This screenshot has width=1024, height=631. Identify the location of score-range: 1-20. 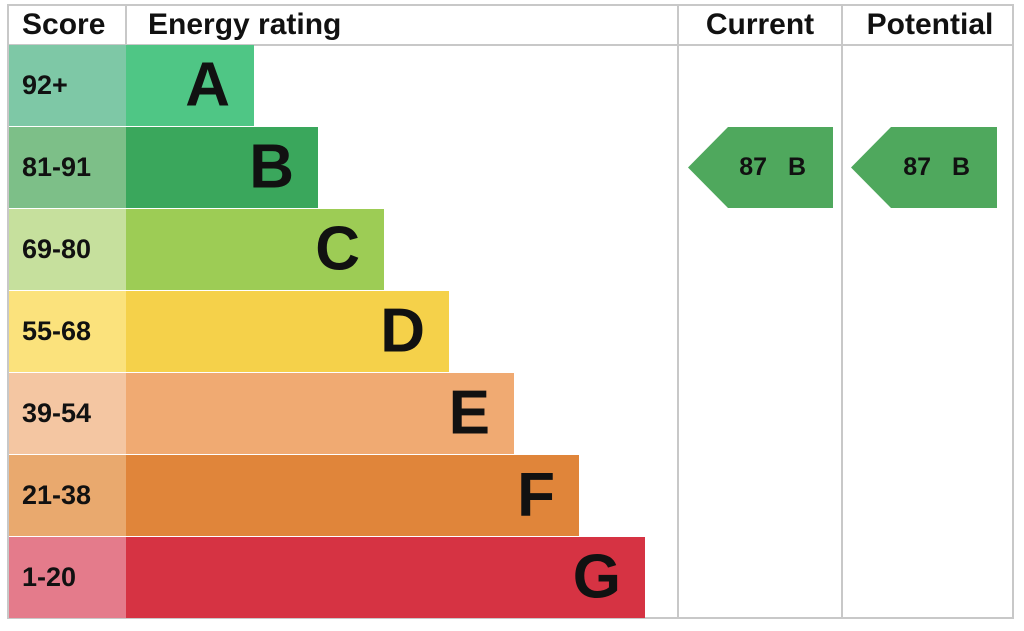
(49, 577).